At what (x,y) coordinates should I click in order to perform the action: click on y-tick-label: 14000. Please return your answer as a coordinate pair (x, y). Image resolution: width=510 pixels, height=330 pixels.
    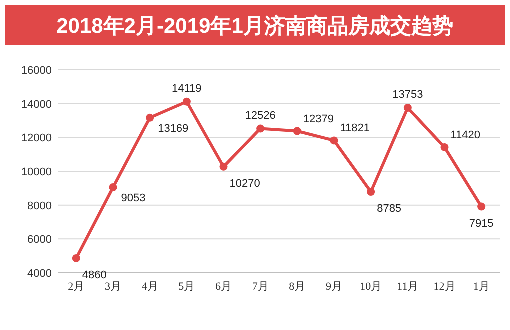
    Looking at the image, I should click on (36, 104).